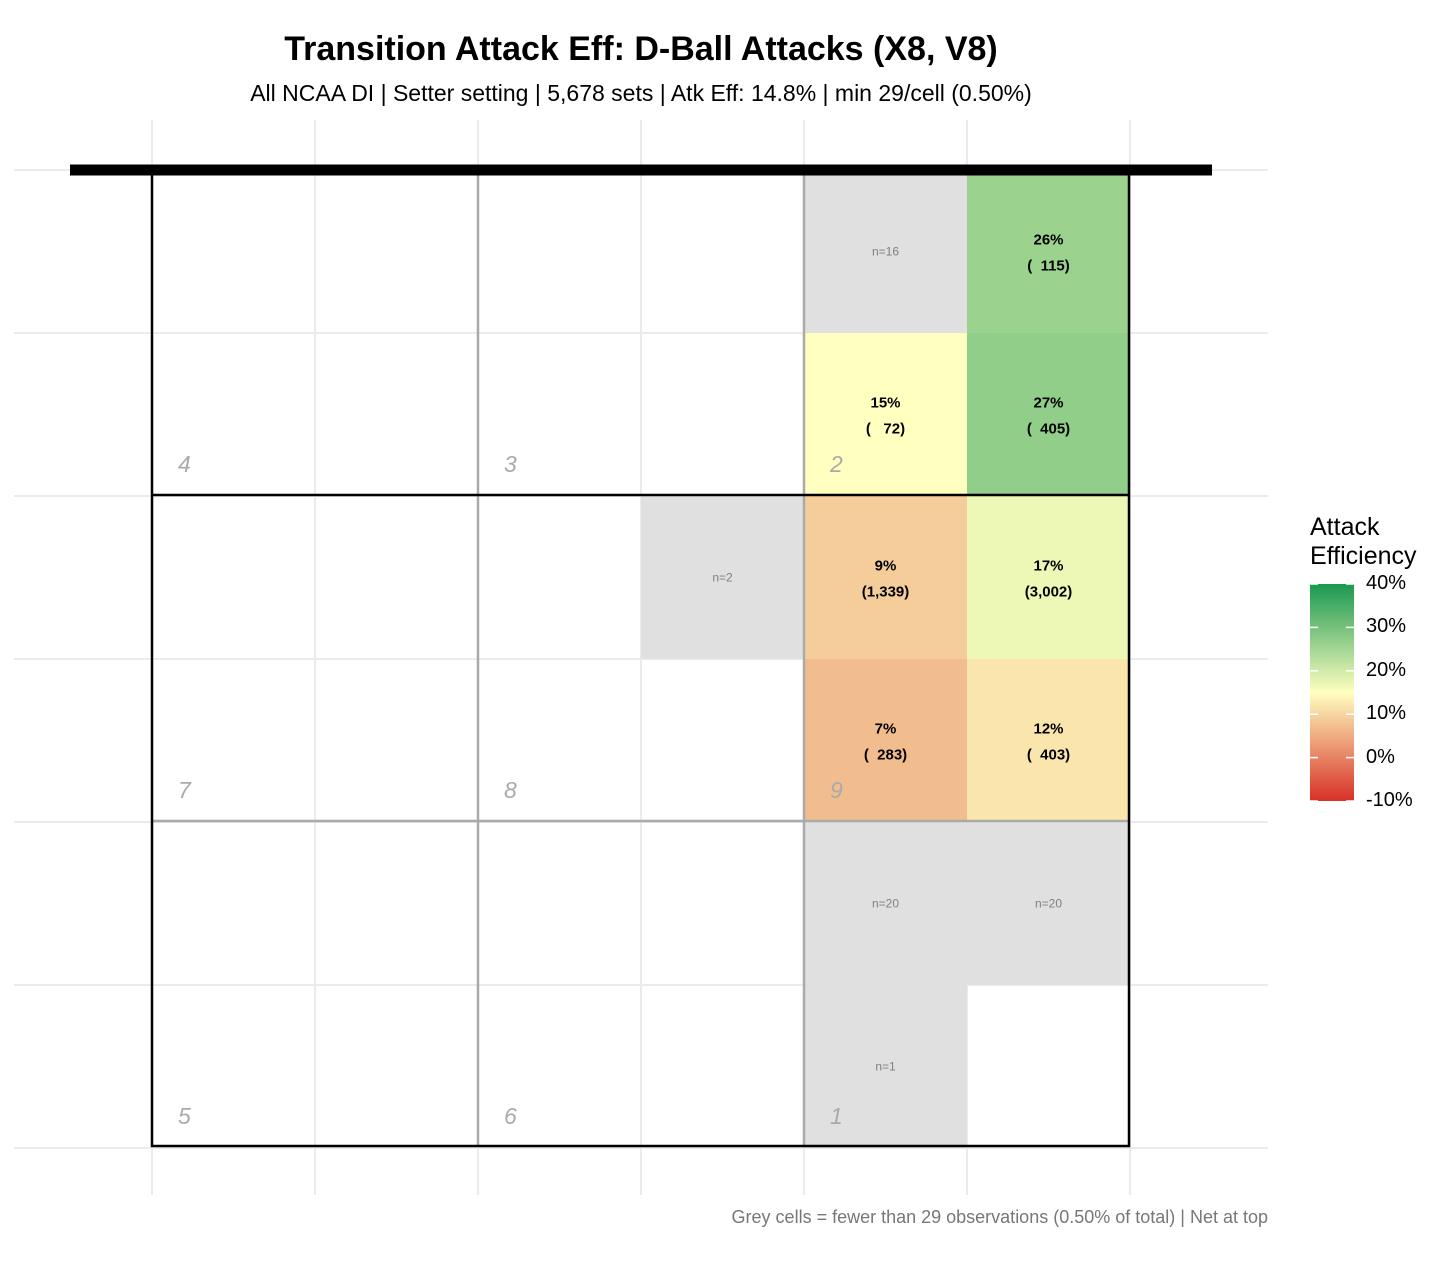  I want to click on cell-efficiency-label: 7%, so click(886, 729).